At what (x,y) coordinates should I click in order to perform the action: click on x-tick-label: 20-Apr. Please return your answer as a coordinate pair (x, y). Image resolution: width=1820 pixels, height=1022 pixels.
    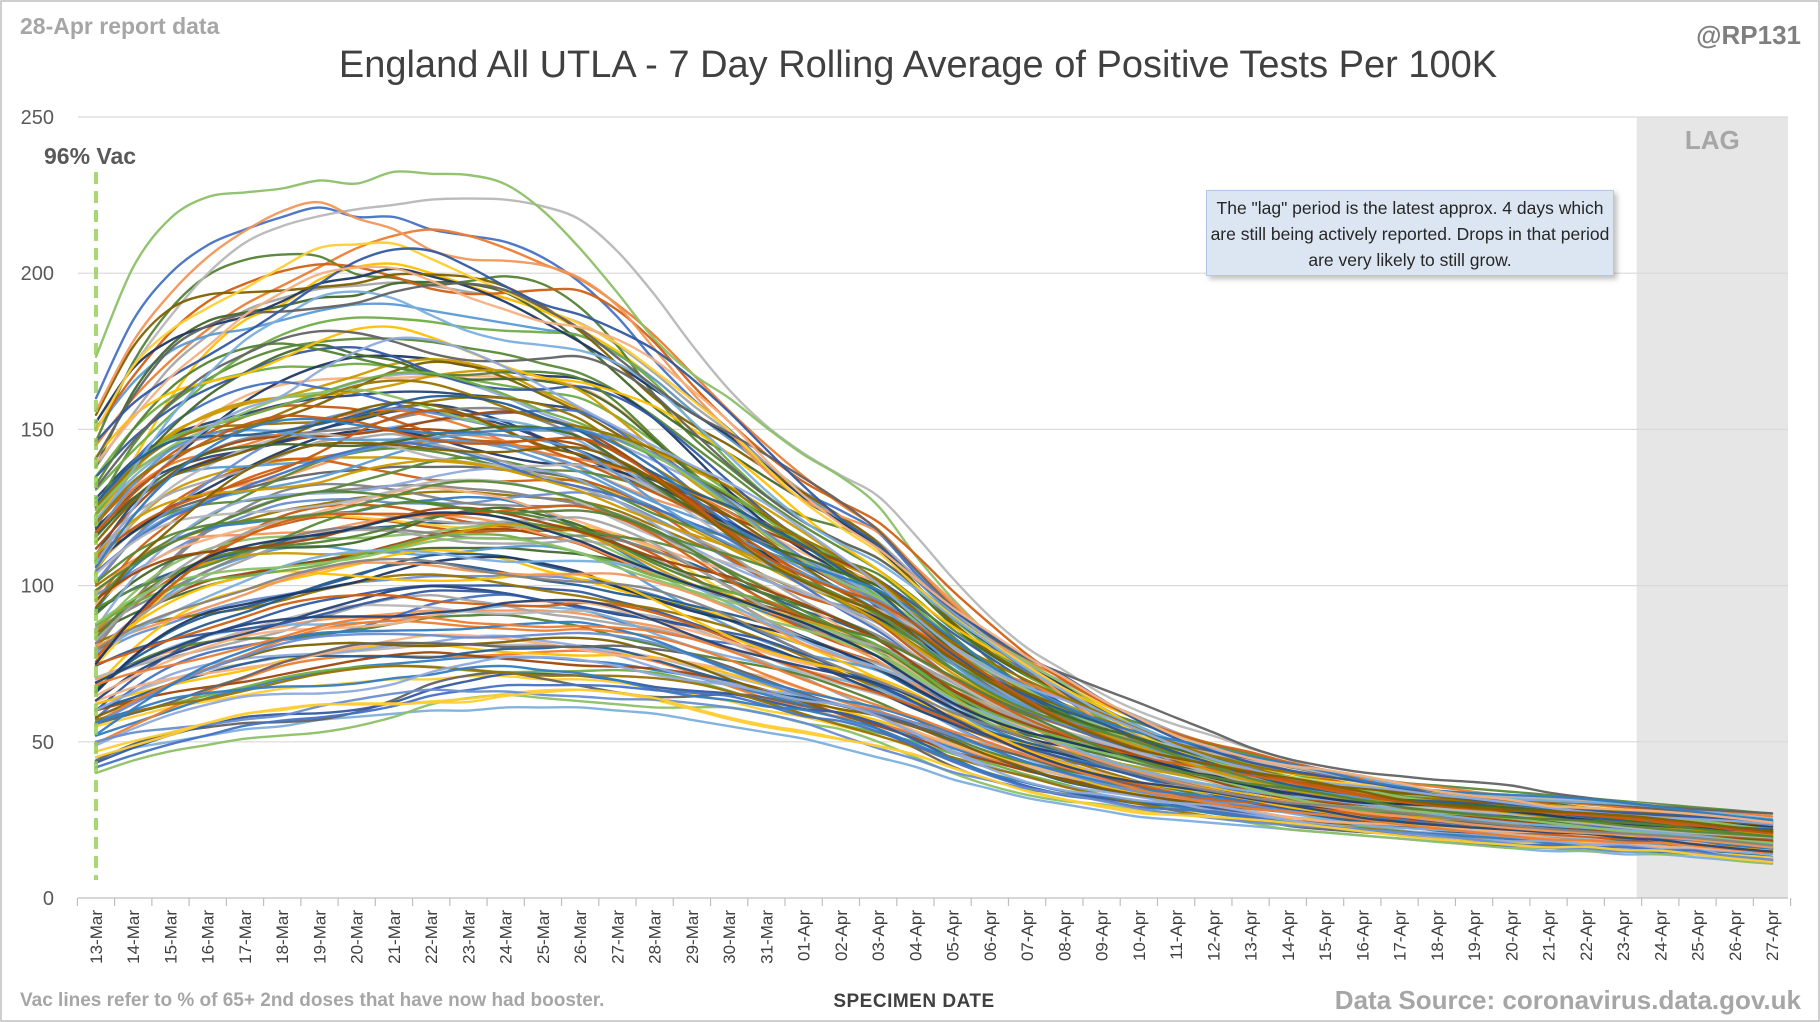
    Looking at the image, I should click on (1511, 935).